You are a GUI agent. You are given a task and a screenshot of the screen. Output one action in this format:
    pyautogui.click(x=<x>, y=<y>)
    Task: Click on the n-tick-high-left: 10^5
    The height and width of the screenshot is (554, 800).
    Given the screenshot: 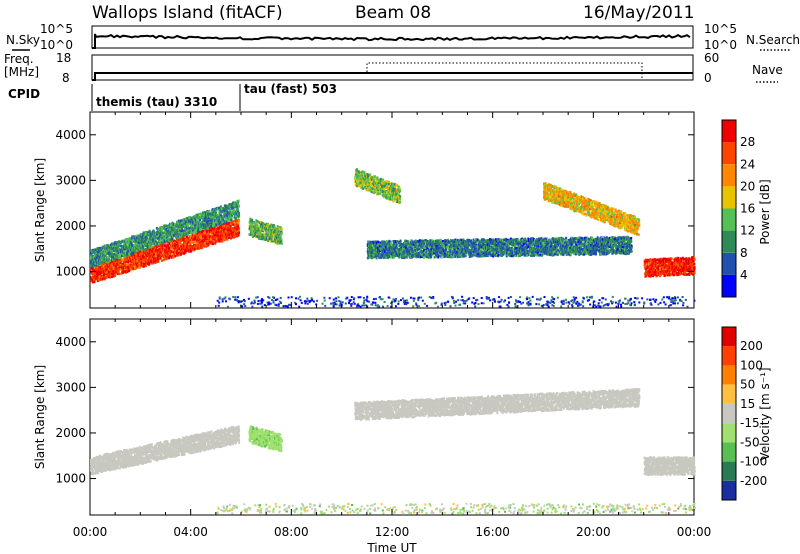 What is the action you would take?
    pyautogui.click(x=56, y=29)
    